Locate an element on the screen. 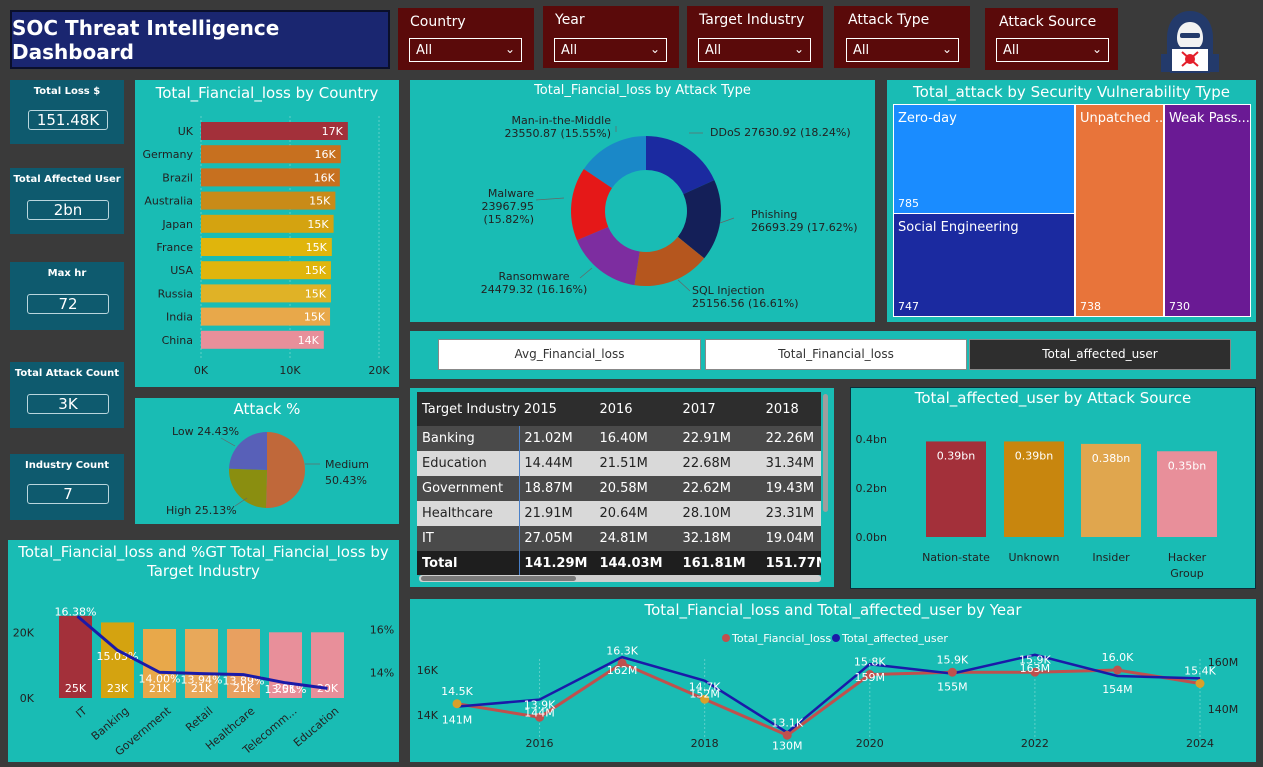 This screenshot has width=1263, height=767. donut-label-phishing: Phishing 26693.29 (17.62%) is located at coordinates (804, 221).